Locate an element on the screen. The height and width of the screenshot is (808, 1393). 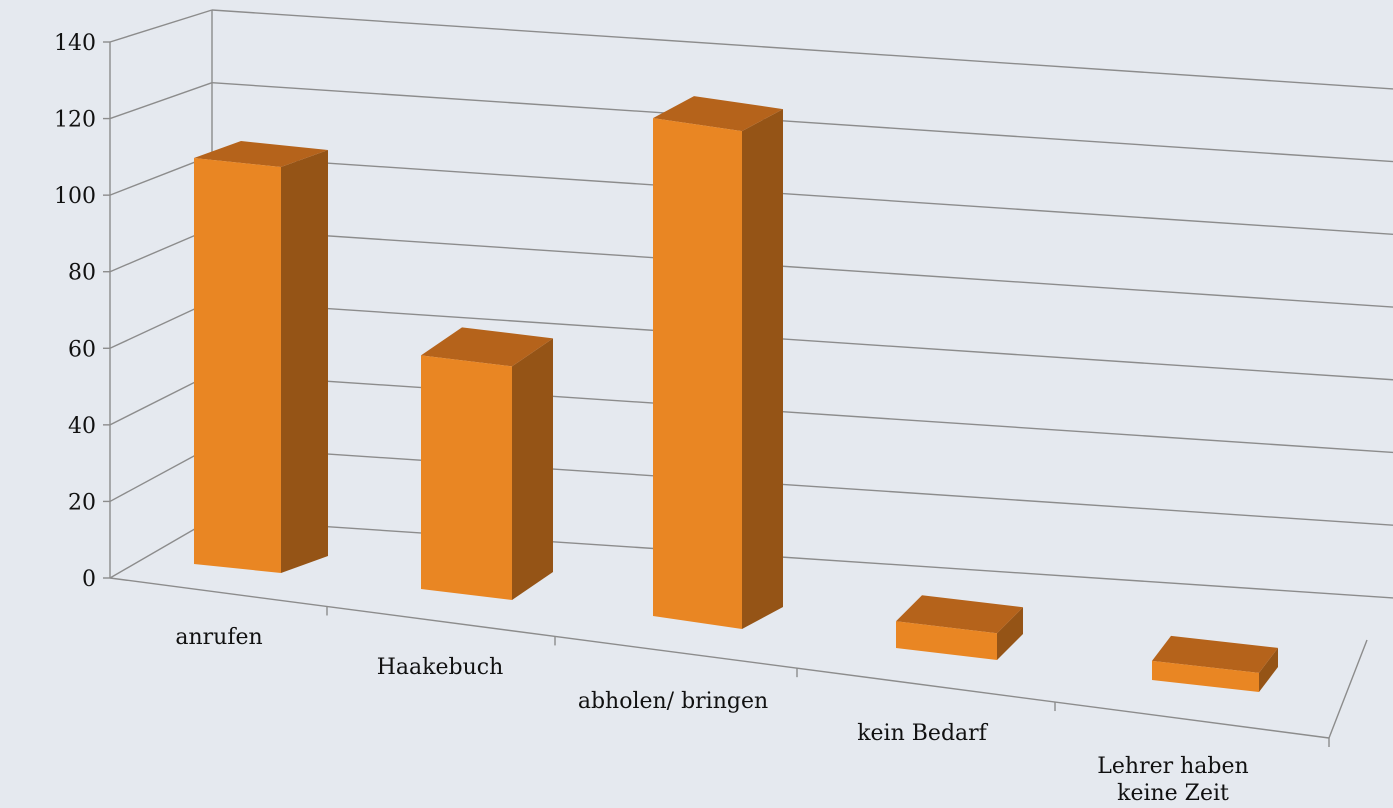
y-tick-label: 140 is located at coordinates (75, 43).